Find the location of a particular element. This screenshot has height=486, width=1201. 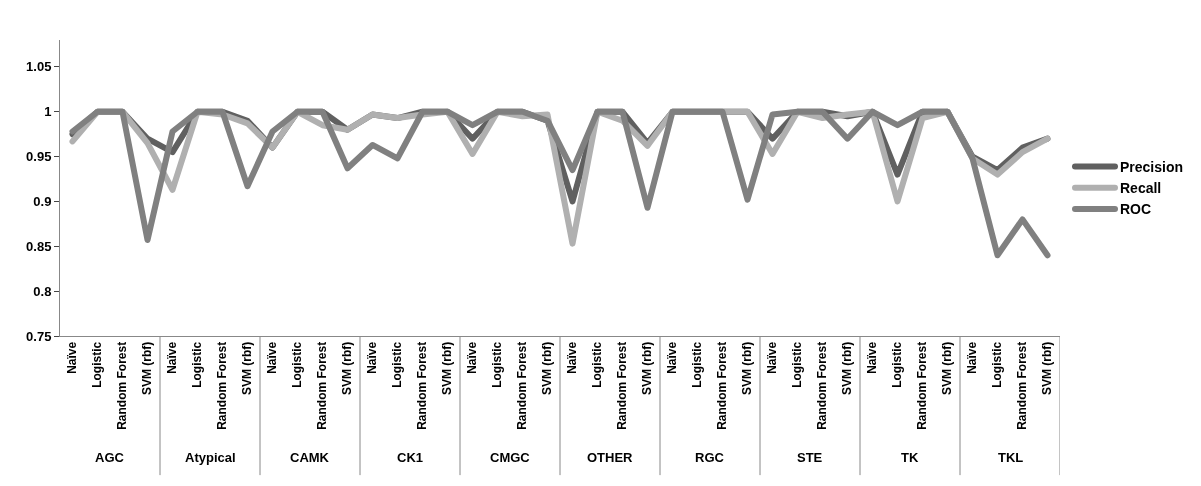

text: TK is located at coordinates (910, 457).